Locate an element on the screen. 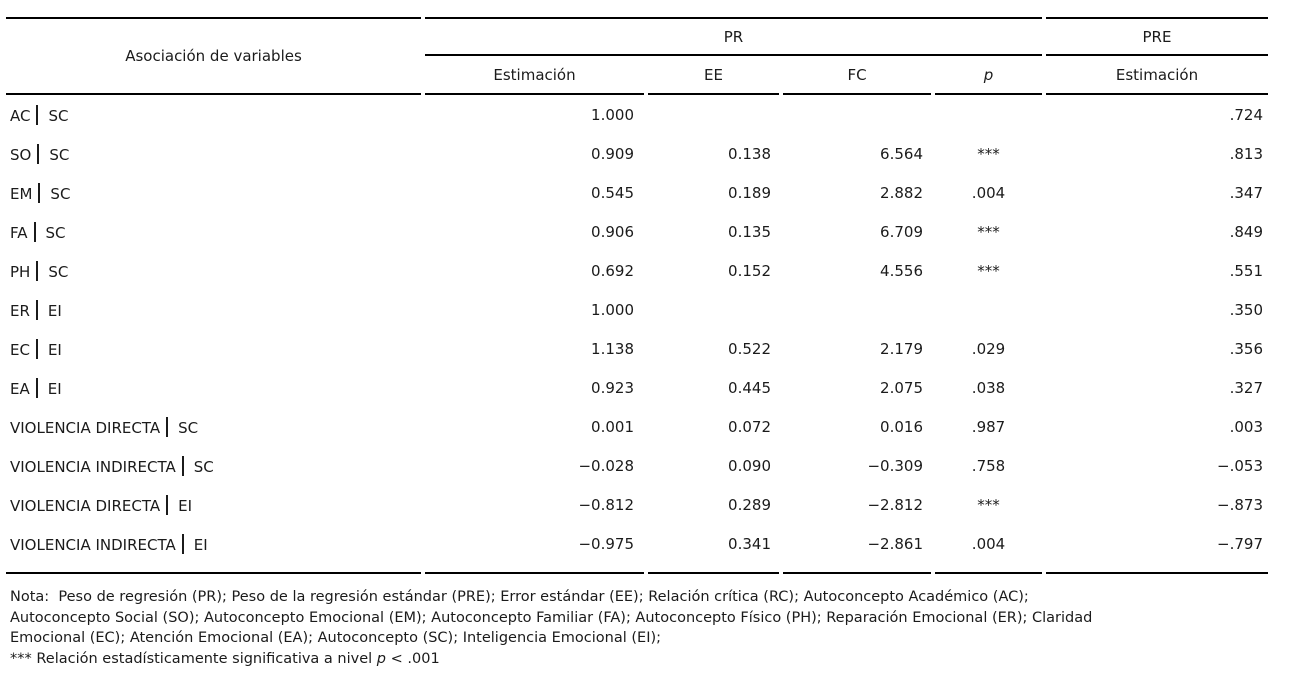  variable-code-left: EA is located at coordinates (20, 388).